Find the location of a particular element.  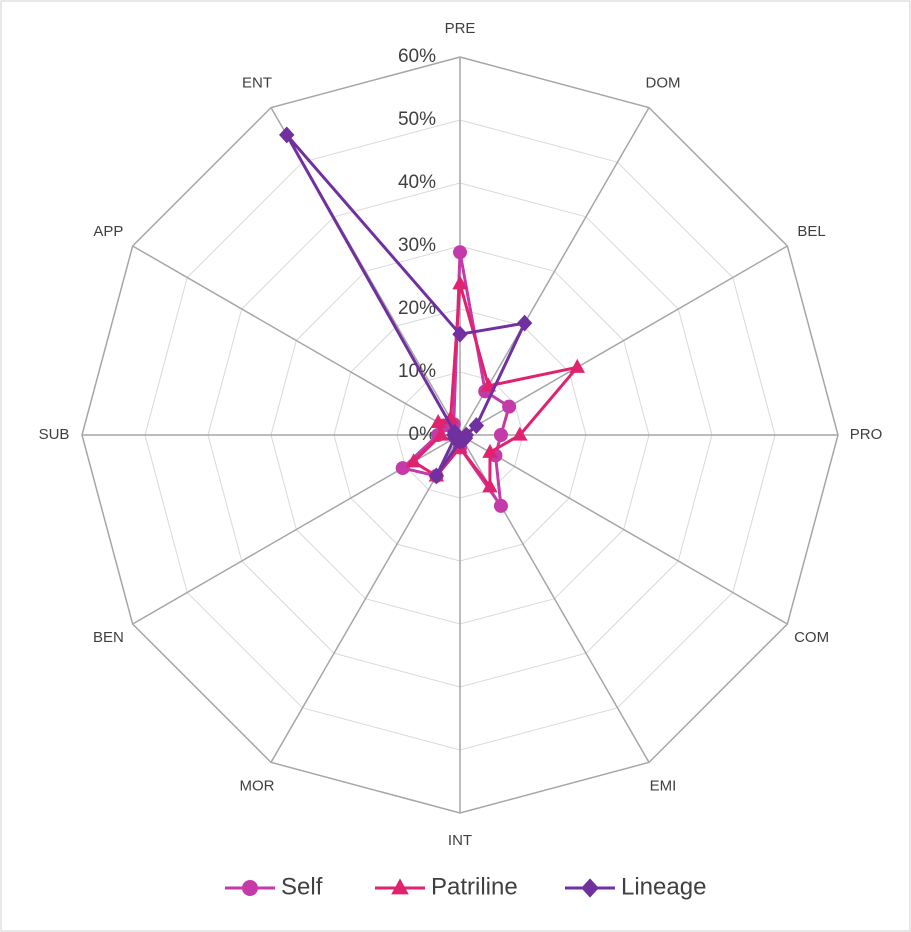

tick-label: 20% is located at coordinates (417, 308).